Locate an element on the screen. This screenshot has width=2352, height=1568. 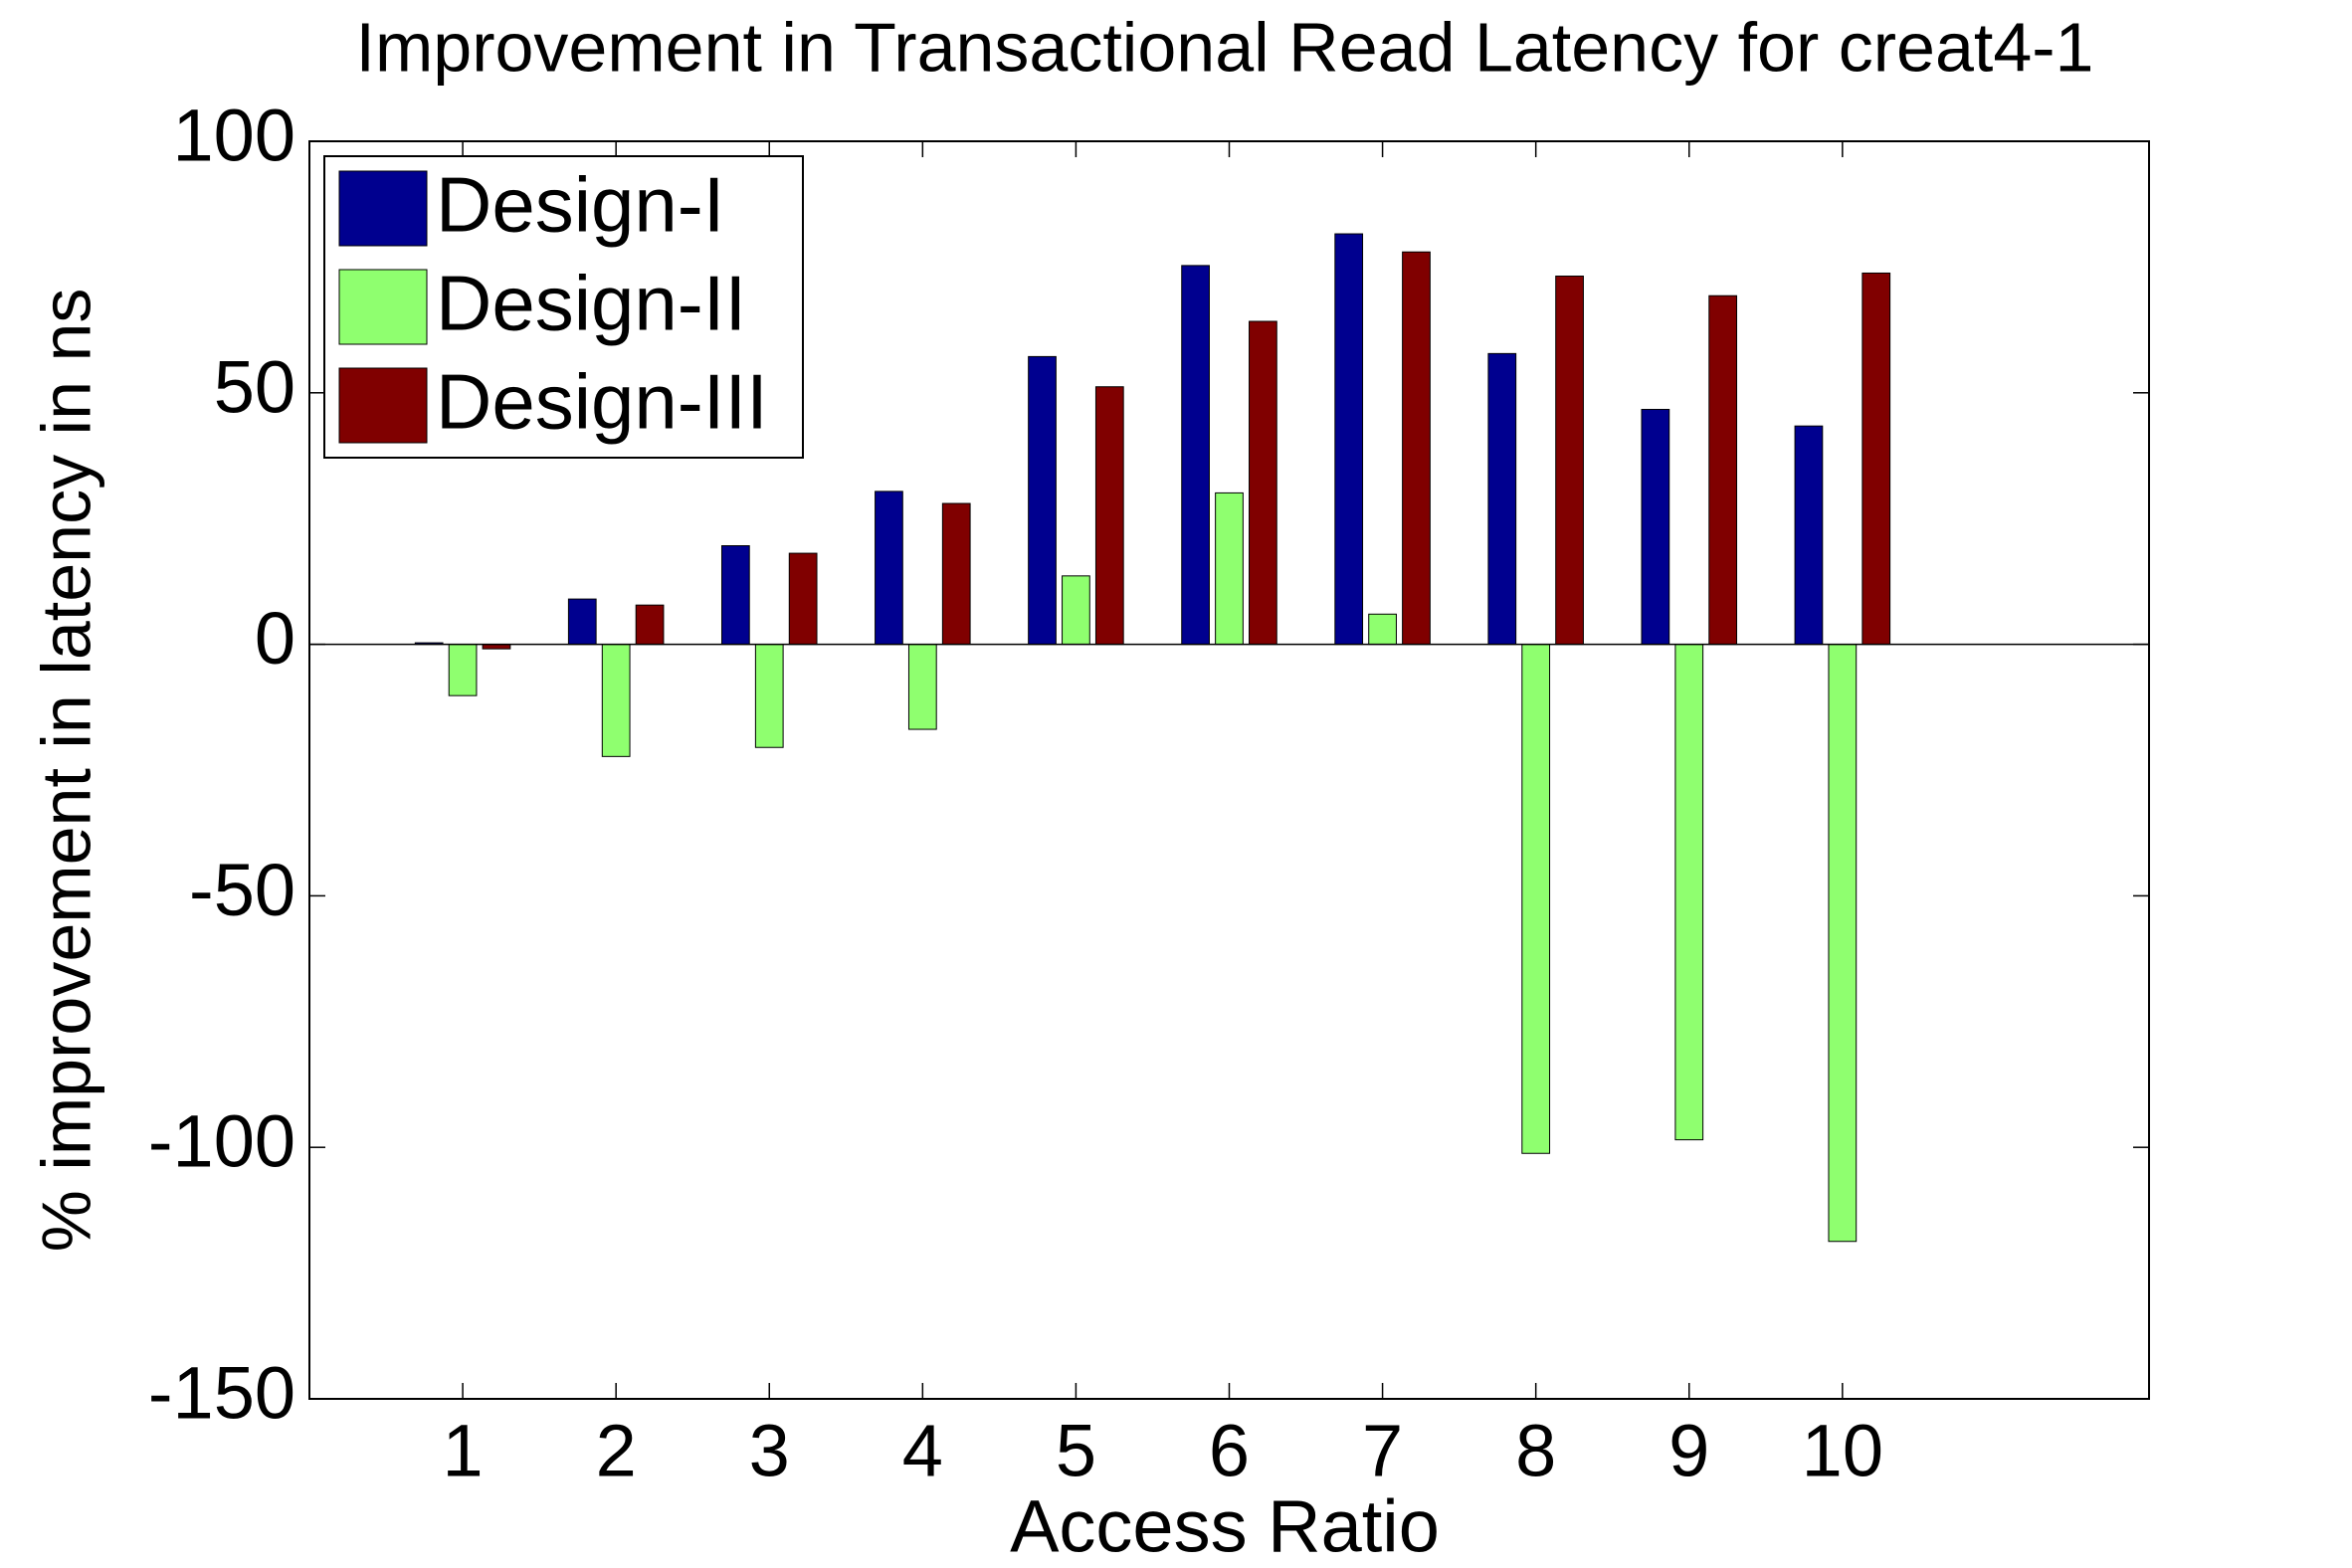
x-tick-label: 2 is located at coordinates (616, 1451).